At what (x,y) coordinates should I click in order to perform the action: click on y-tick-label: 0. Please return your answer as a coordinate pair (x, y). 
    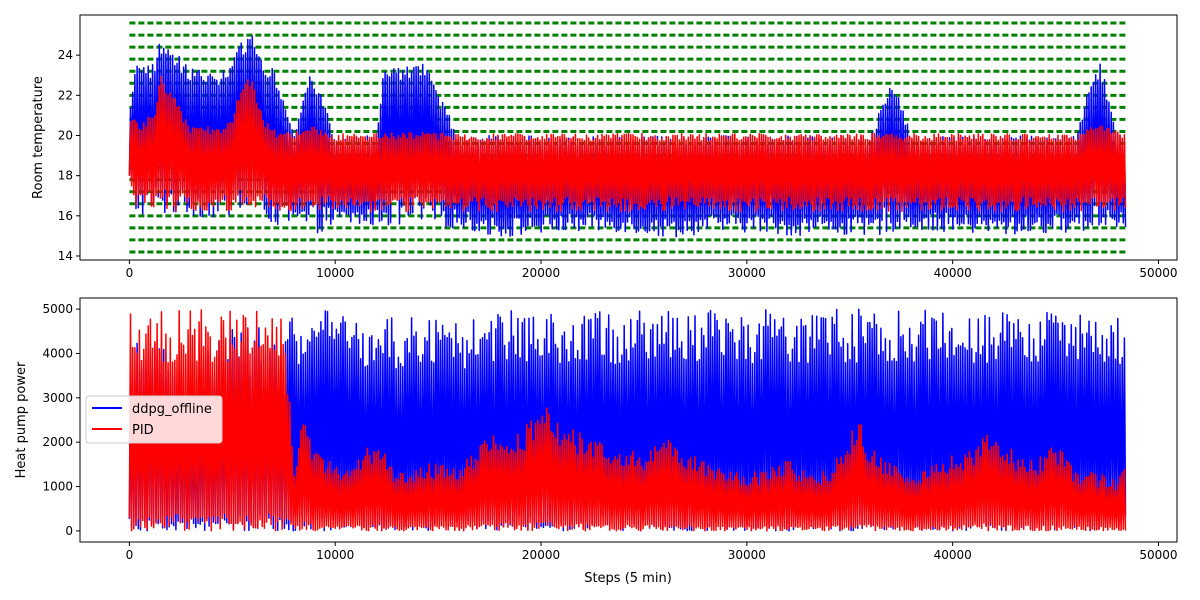
    Looking at the image, I should click on (69, 531).